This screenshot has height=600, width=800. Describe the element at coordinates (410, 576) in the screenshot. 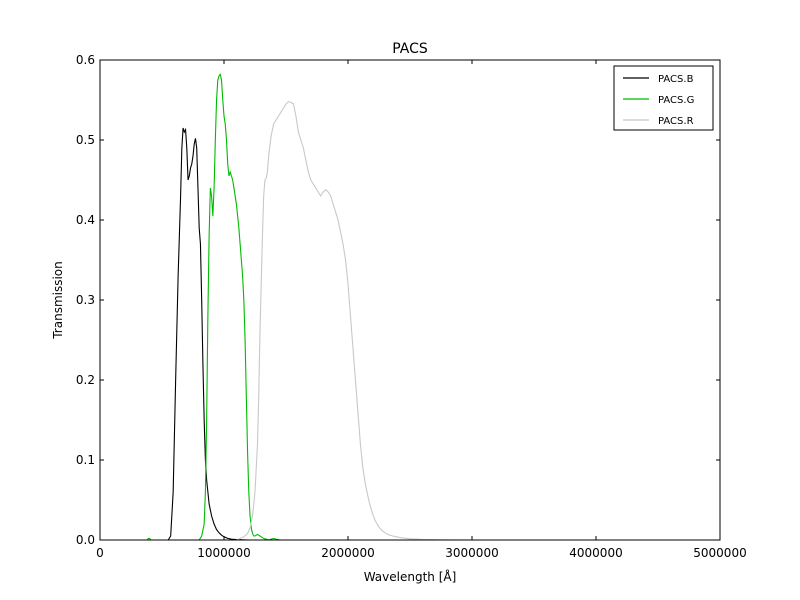

I see `x-axis-title: Wavelength [Å]` at that location.